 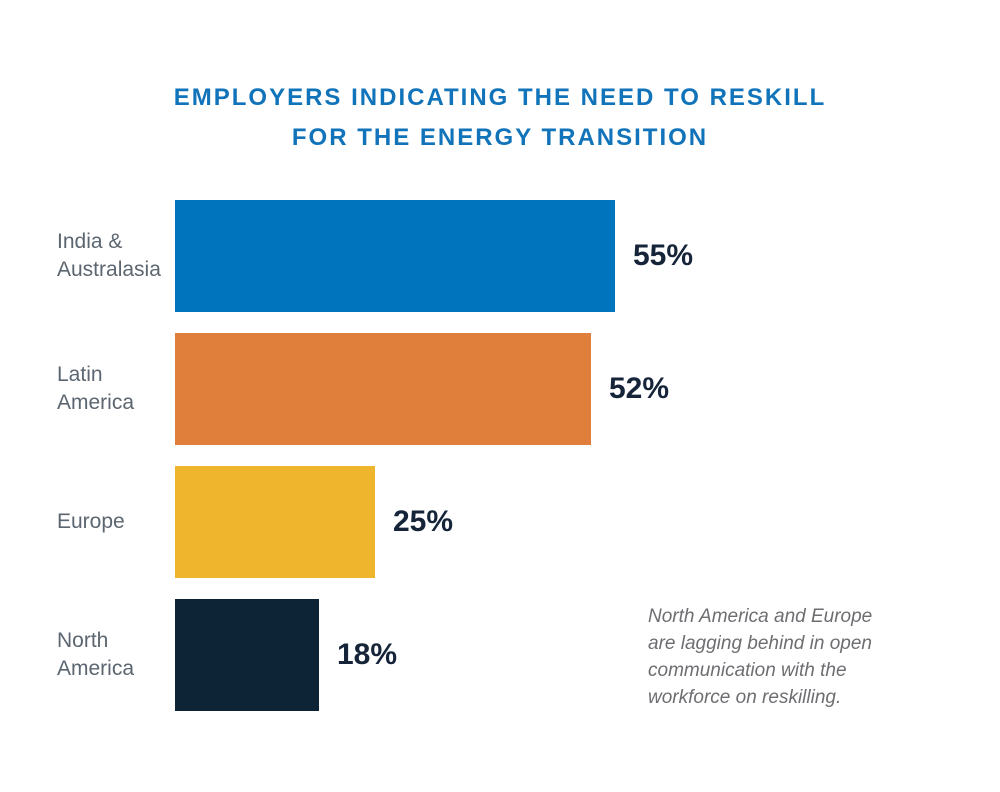 I want to click on bar-row-north-america: North America 18%, so click(x=500, y=655).